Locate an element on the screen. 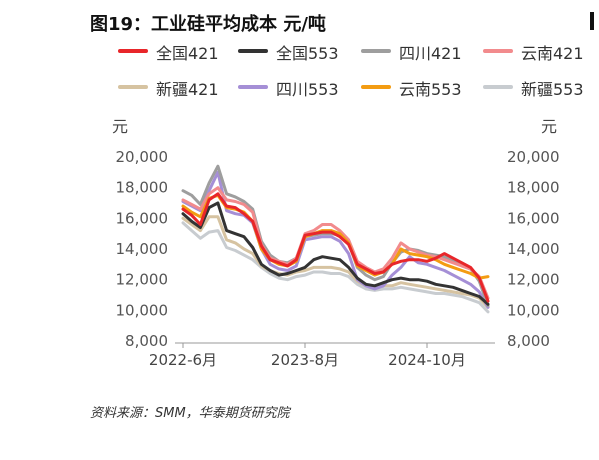 This screenshot has height=460, width=599. legend-label: 新疆421 is located at coordinates (187, 89).